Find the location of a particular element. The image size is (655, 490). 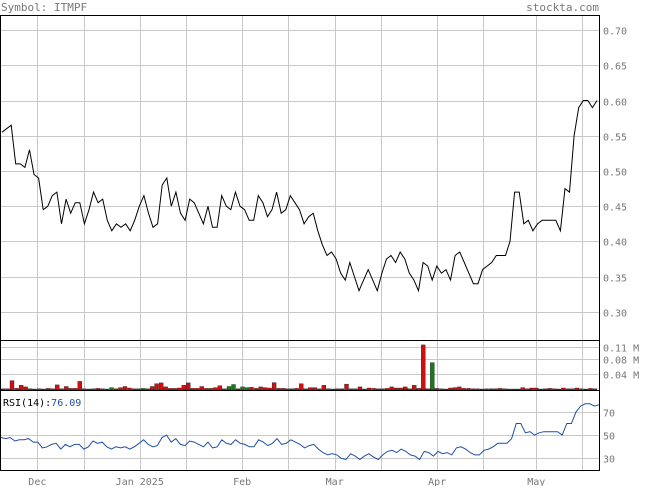

x-tick-label-2: Feb is located at coordinates (242, 481).